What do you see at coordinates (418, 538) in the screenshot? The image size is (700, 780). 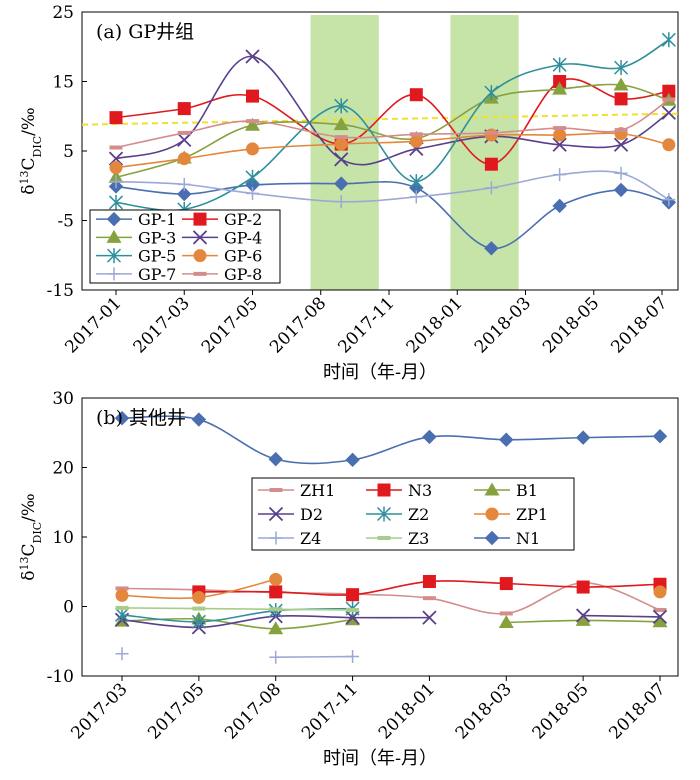 I see `panel2-legend-label-Z3: Z3` at bounding box center [418, 538].